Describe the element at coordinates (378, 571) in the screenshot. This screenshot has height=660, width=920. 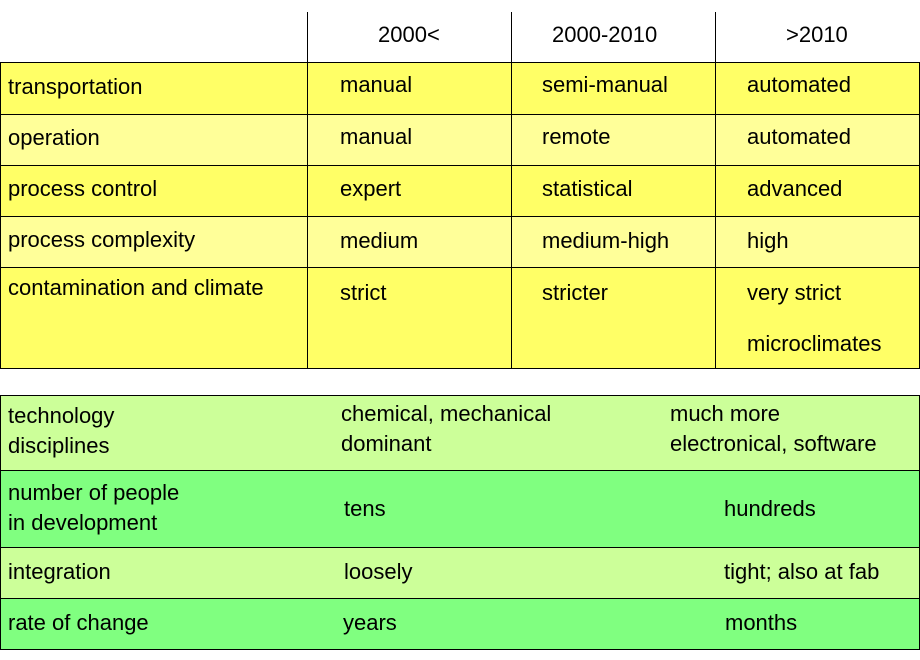
I see `table-cell: loosely` at that location.